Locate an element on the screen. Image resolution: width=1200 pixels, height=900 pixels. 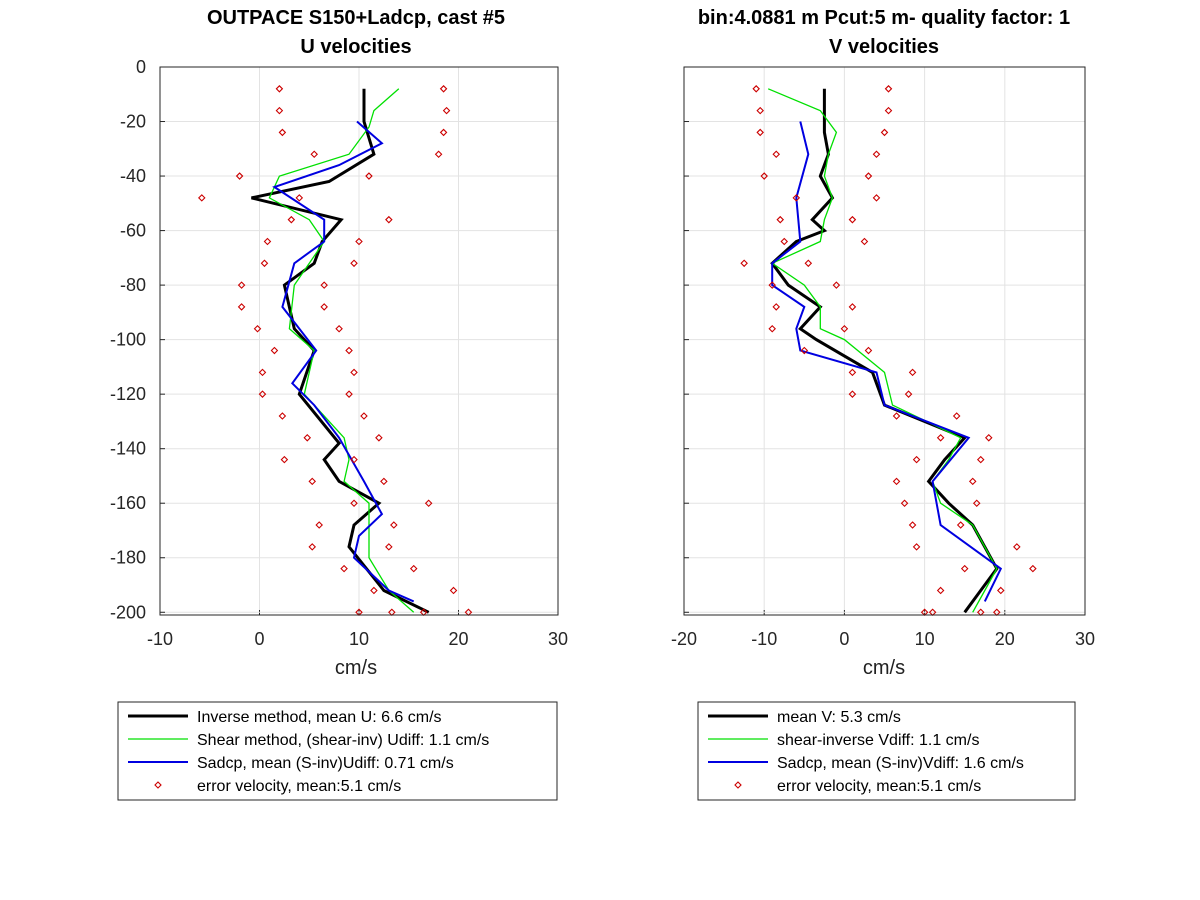
u-y-tick-label: -20 is located at coordinates (133, 122).